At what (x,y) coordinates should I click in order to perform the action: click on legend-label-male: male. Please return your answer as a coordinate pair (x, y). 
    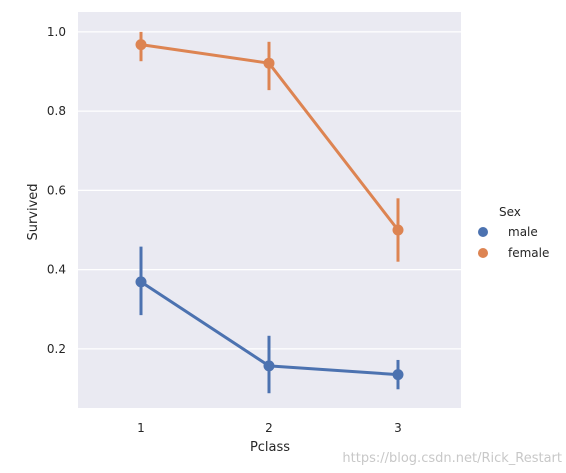
    Looking at the image, I should click on (523, 232).